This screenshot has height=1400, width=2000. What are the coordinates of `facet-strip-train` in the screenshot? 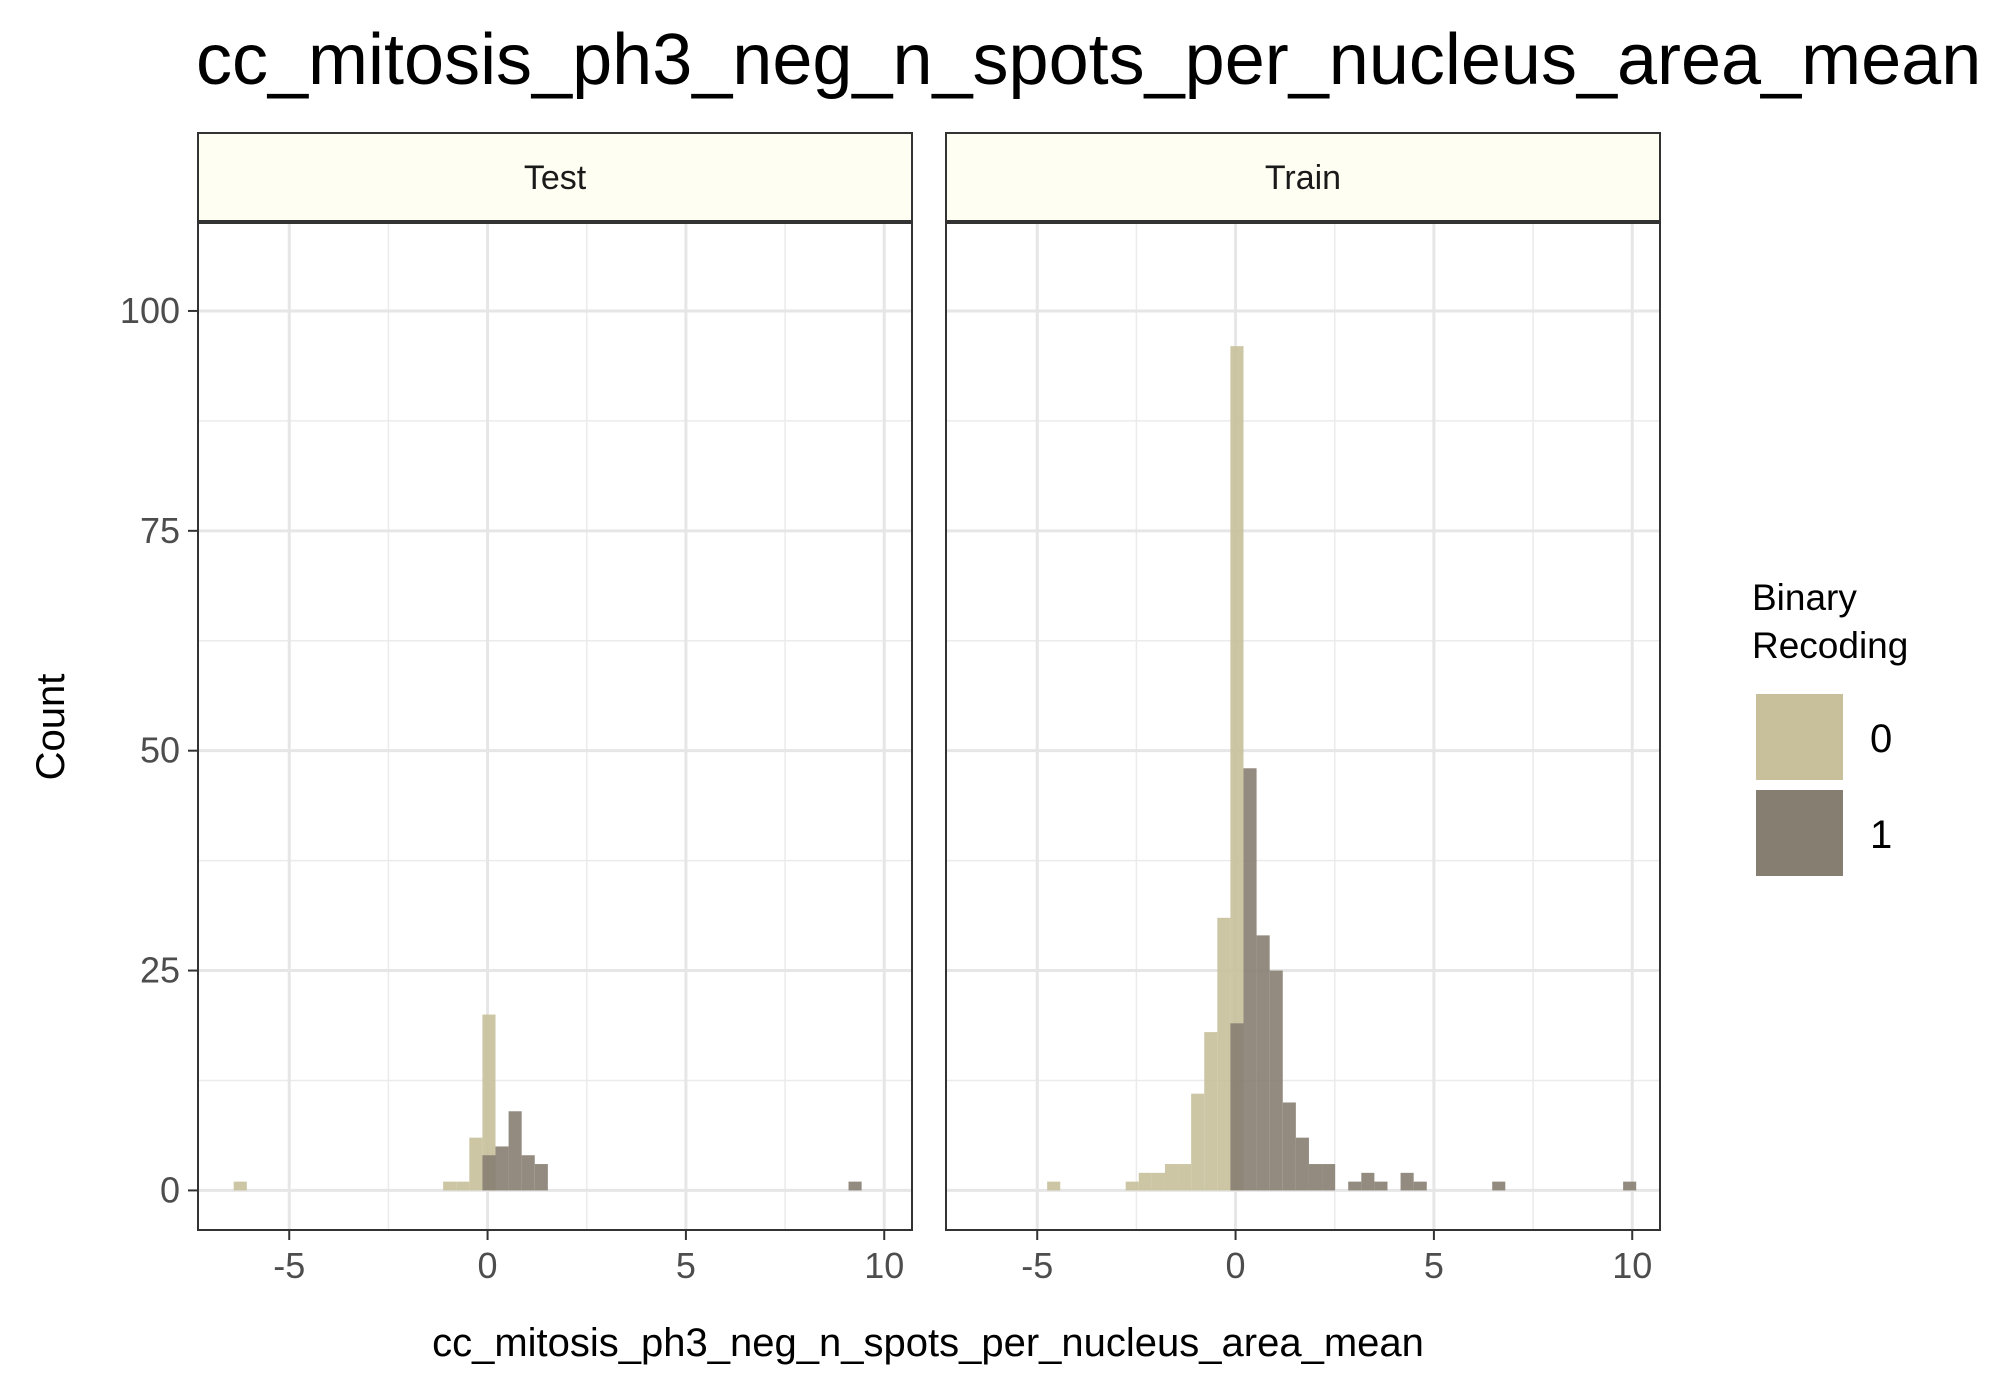 It's located at (1303, 177).